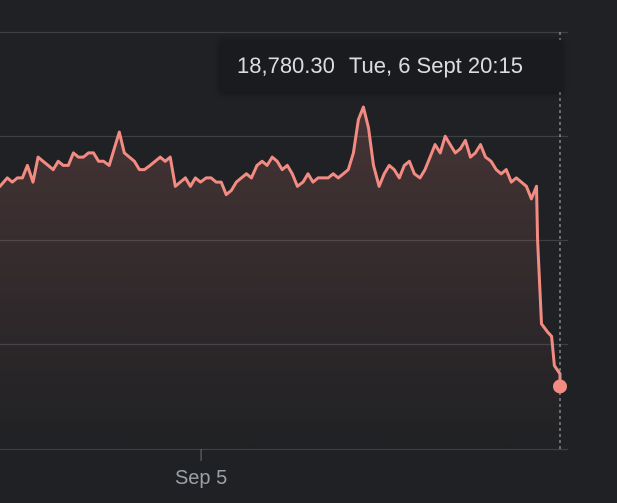 This screenshot has height=503, width=617. I want to click on hover-tooltip: 18,780.30 Tue, 6 Sept 20:15, so click(391, 66).